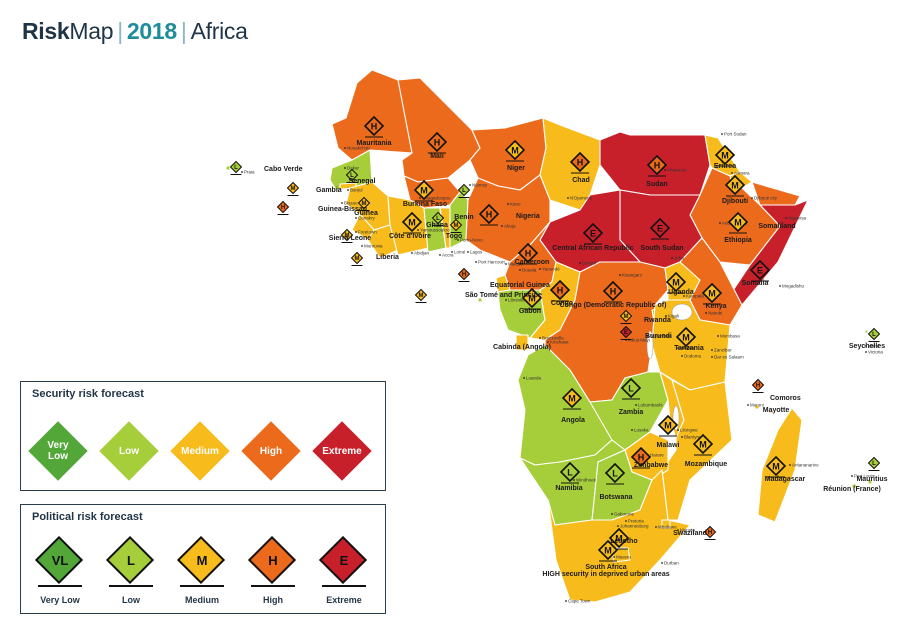 This screenshot has width=900, height=635. Describe the element at coordinates (480, 300) in the screenshot. I see `region-sao-tome-and-principe` at that location.